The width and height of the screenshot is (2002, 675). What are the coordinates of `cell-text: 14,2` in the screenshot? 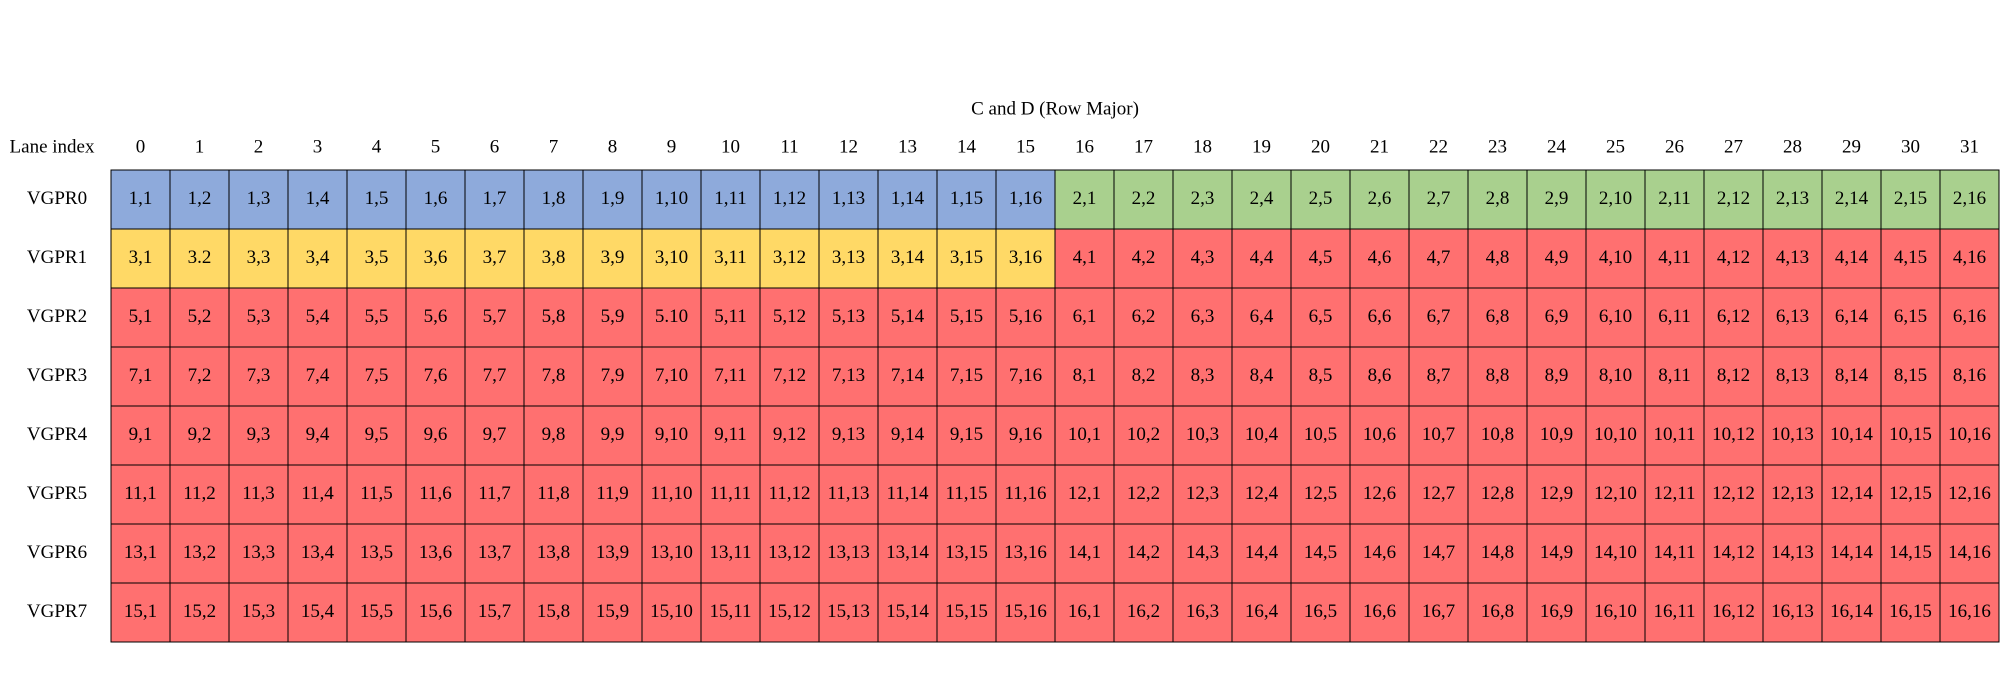 It's located at (1143, 552).